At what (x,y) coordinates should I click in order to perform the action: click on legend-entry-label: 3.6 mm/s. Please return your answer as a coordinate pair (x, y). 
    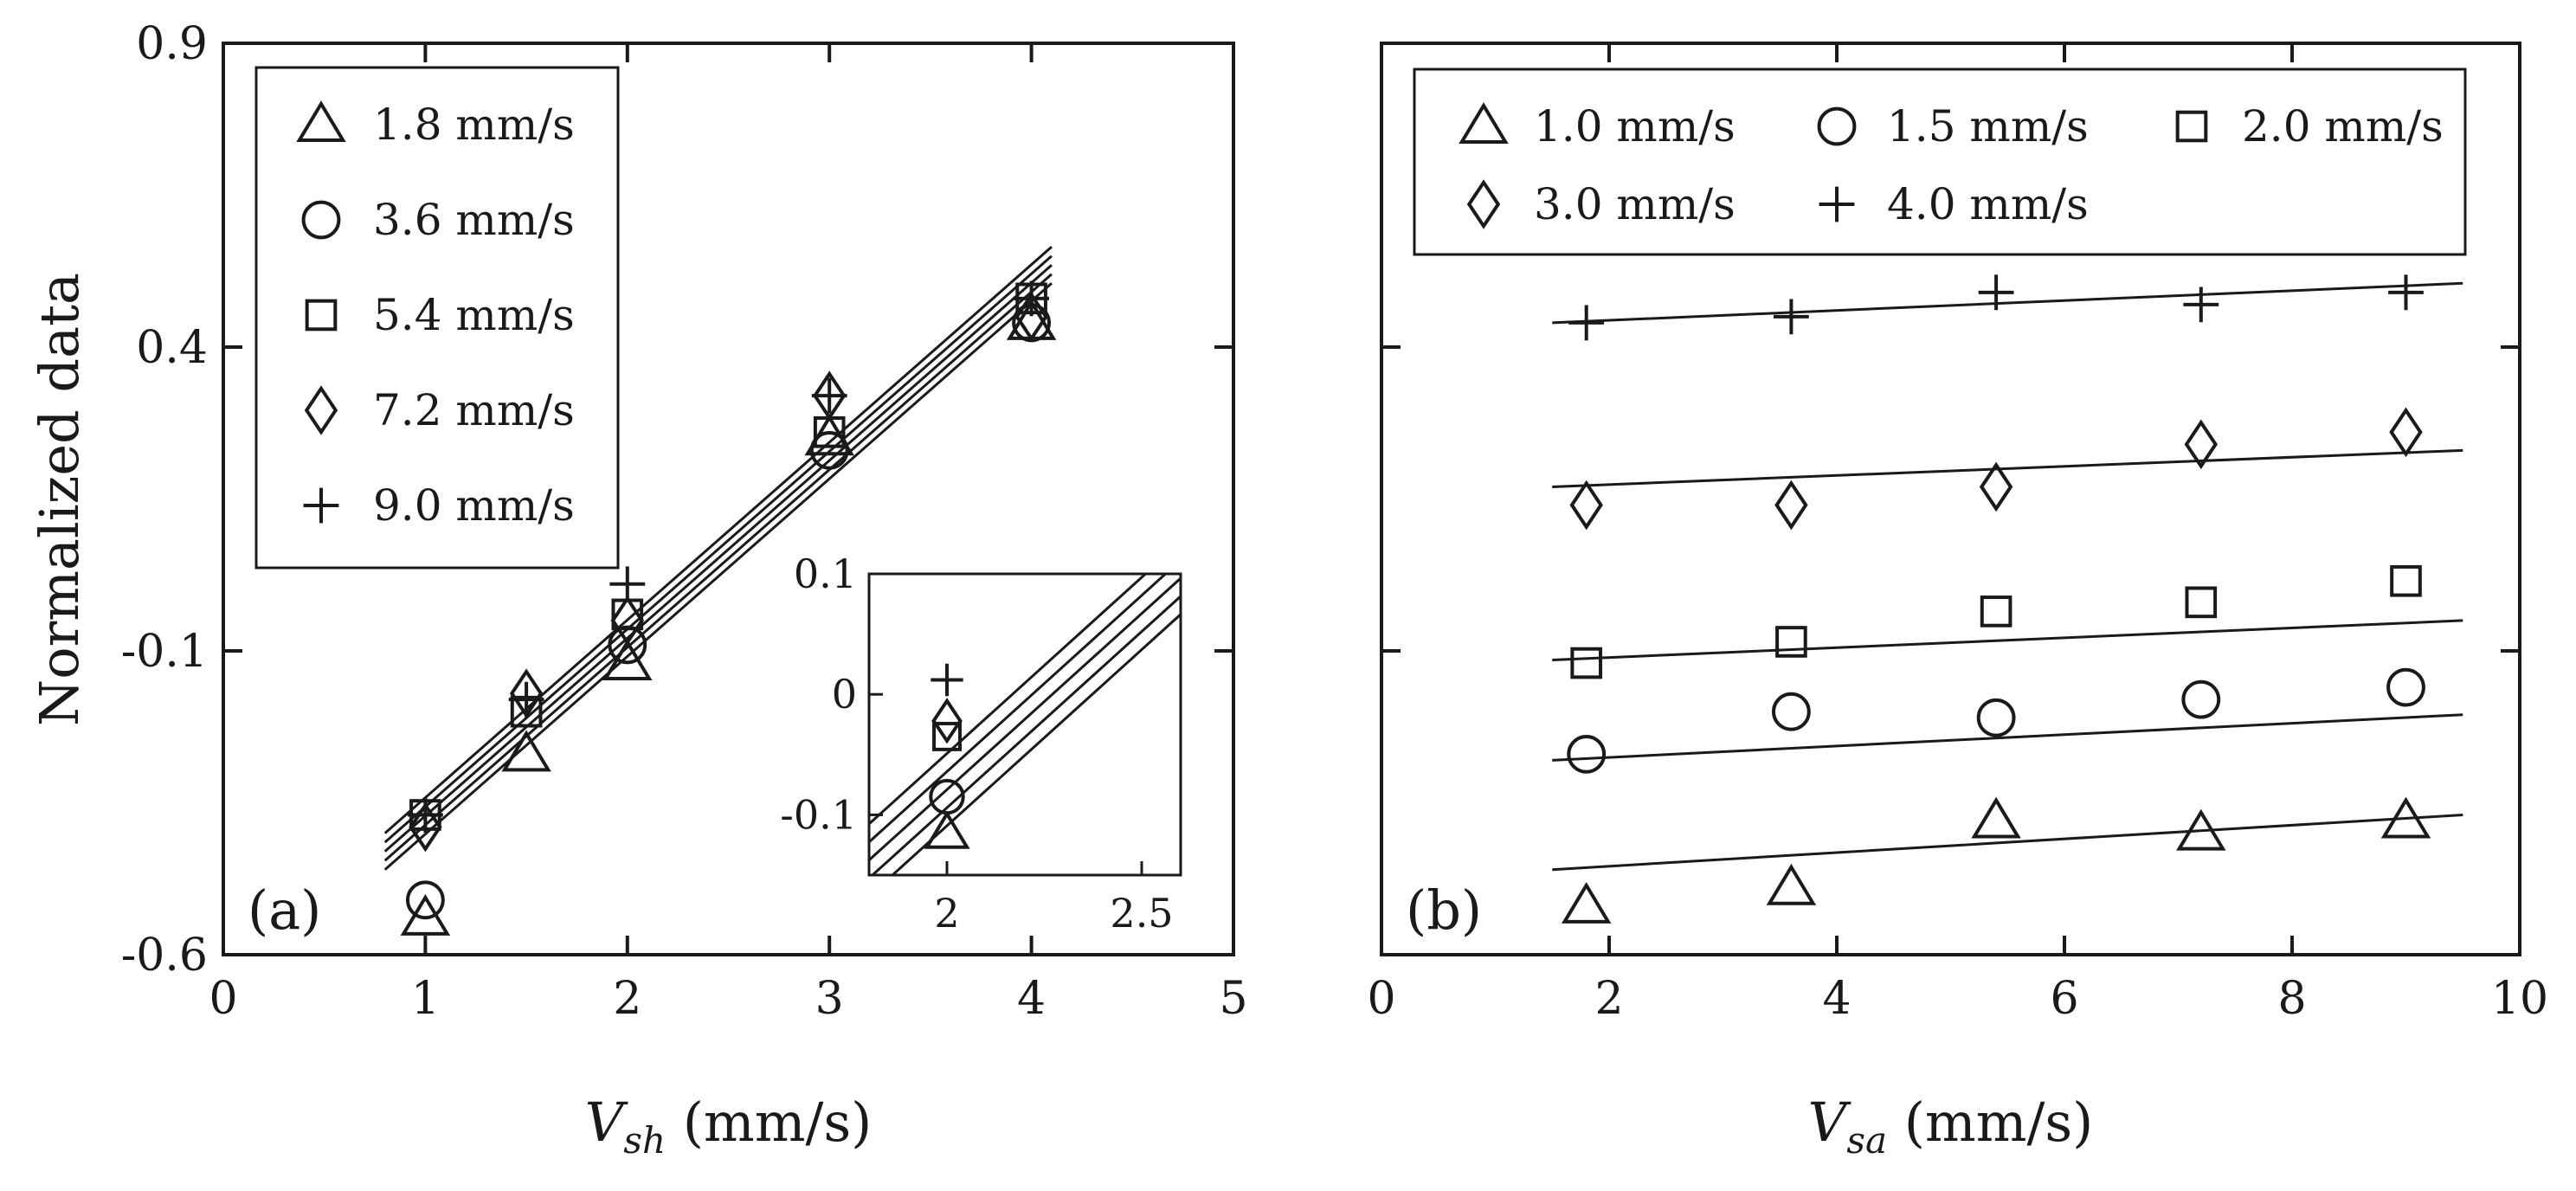
    Looking at the image, I should click on (474, 220).